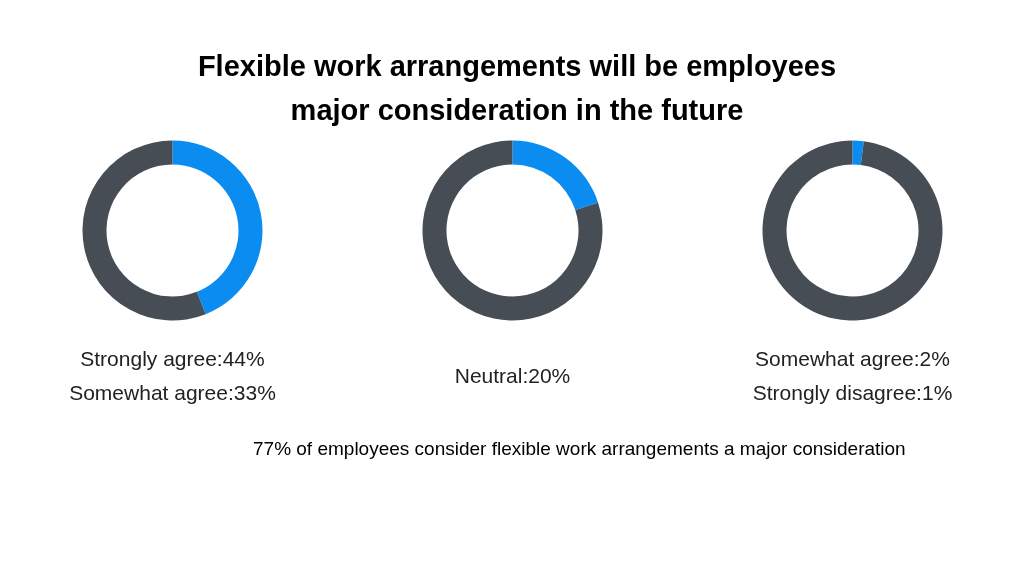 This screenshot has width=1024, height=576. Describe the element at coordinates (172, 358) in the screenshot. I see `text: Strongly agree:44%` at that location.